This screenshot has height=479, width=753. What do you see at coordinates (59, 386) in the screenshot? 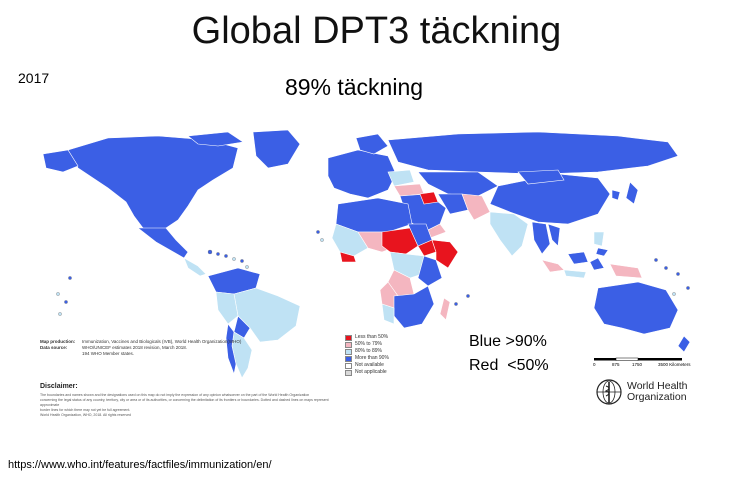
I see `disclaimer-title: Disclaimer:` at bounding box center [59, 386].